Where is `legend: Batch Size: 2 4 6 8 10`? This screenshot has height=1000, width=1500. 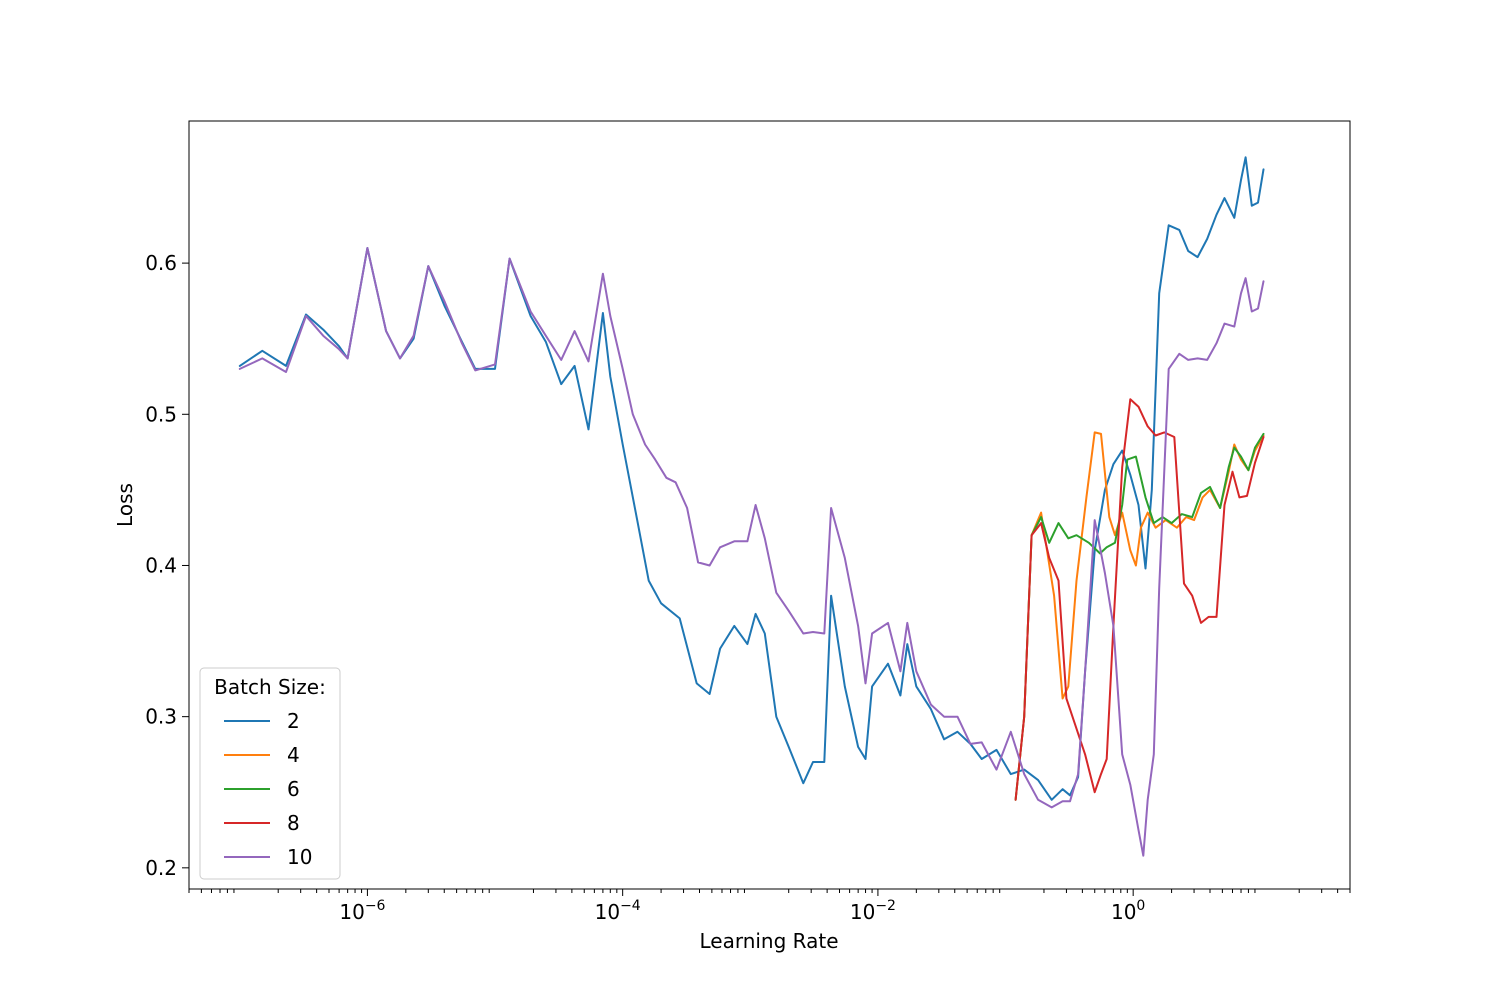 legend: Batch Size: 2 4 6 8 10 is located at coordinates (270, 773).